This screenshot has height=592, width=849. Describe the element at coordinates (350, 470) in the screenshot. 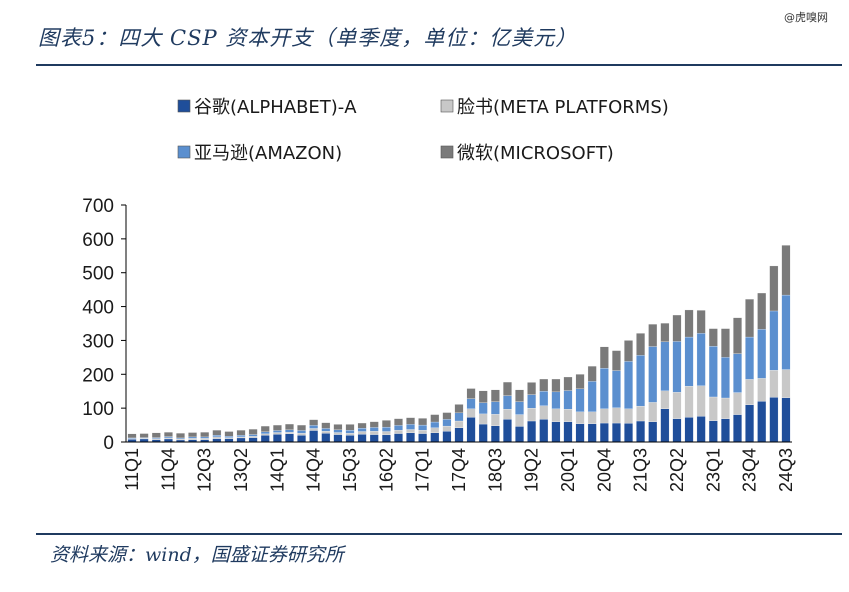

I see `x-tick-label: 15Q3` at that location.